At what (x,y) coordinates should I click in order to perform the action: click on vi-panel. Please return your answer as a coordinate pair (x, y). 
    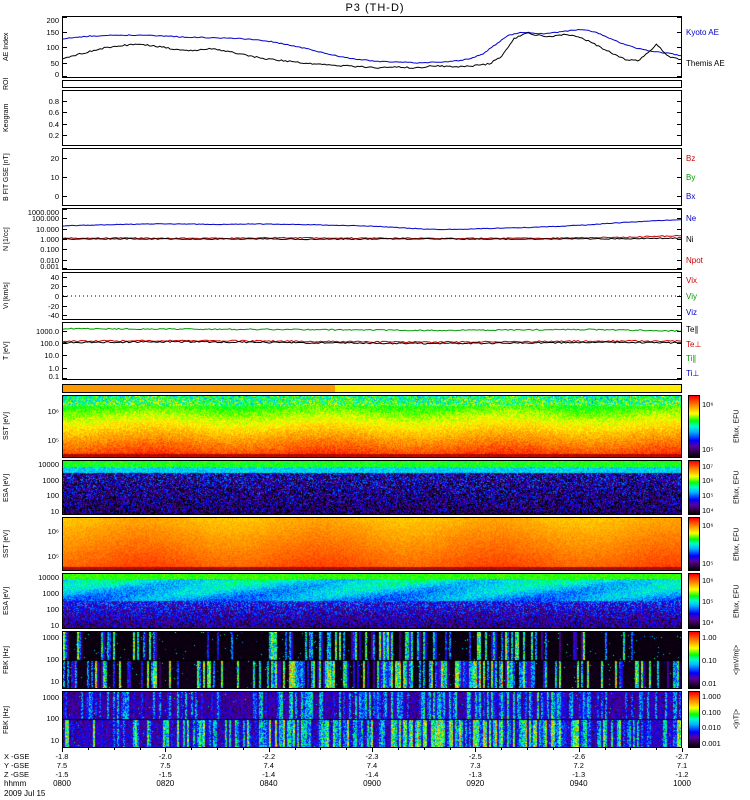
    Looking at the image, I should click on (372, 296).